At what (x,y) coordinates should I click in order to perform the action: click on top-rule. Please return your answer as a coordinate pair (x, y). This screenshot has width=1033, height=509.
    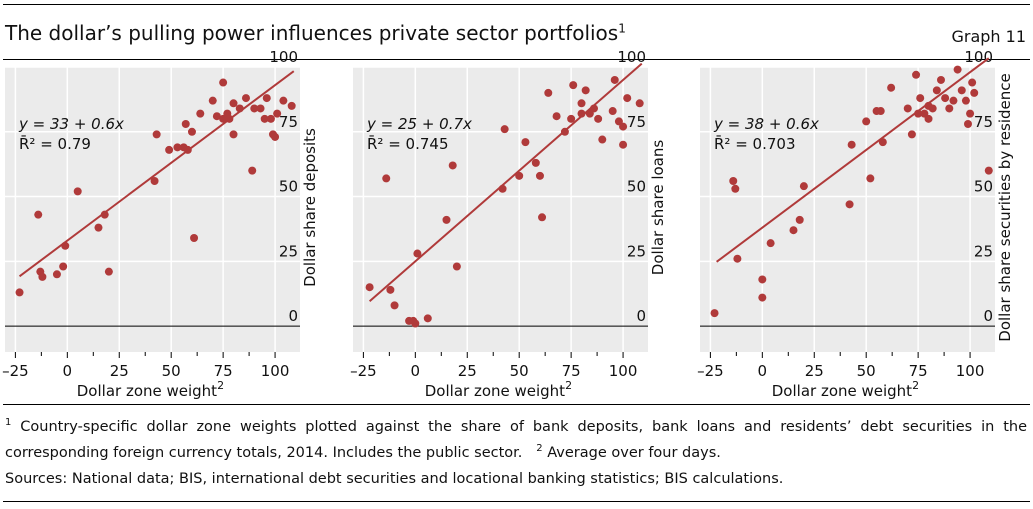
    Looking at the image, I should click on (516, 4).